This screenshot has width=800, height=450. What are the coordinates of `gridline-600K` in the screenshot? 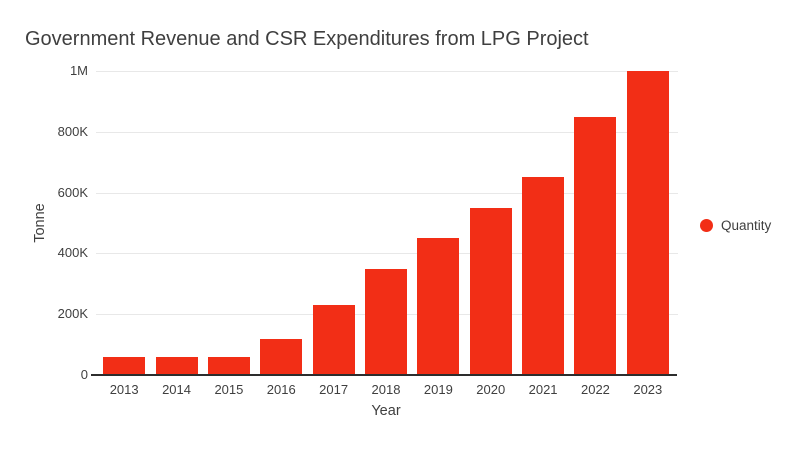 It's located at (387, 193).